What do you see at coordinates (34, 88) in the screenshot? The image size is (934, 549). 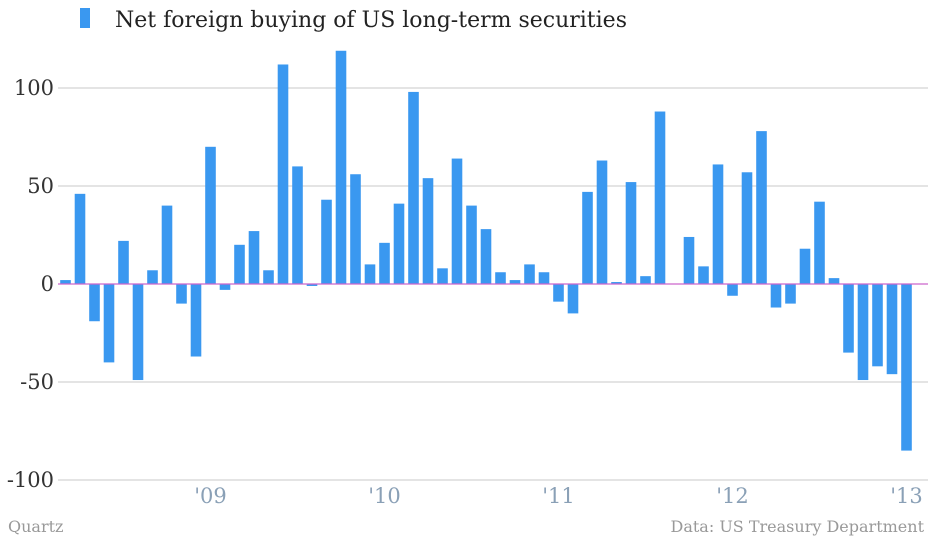 I see `y-tick-label: 100` at bounding box center [34, 88].